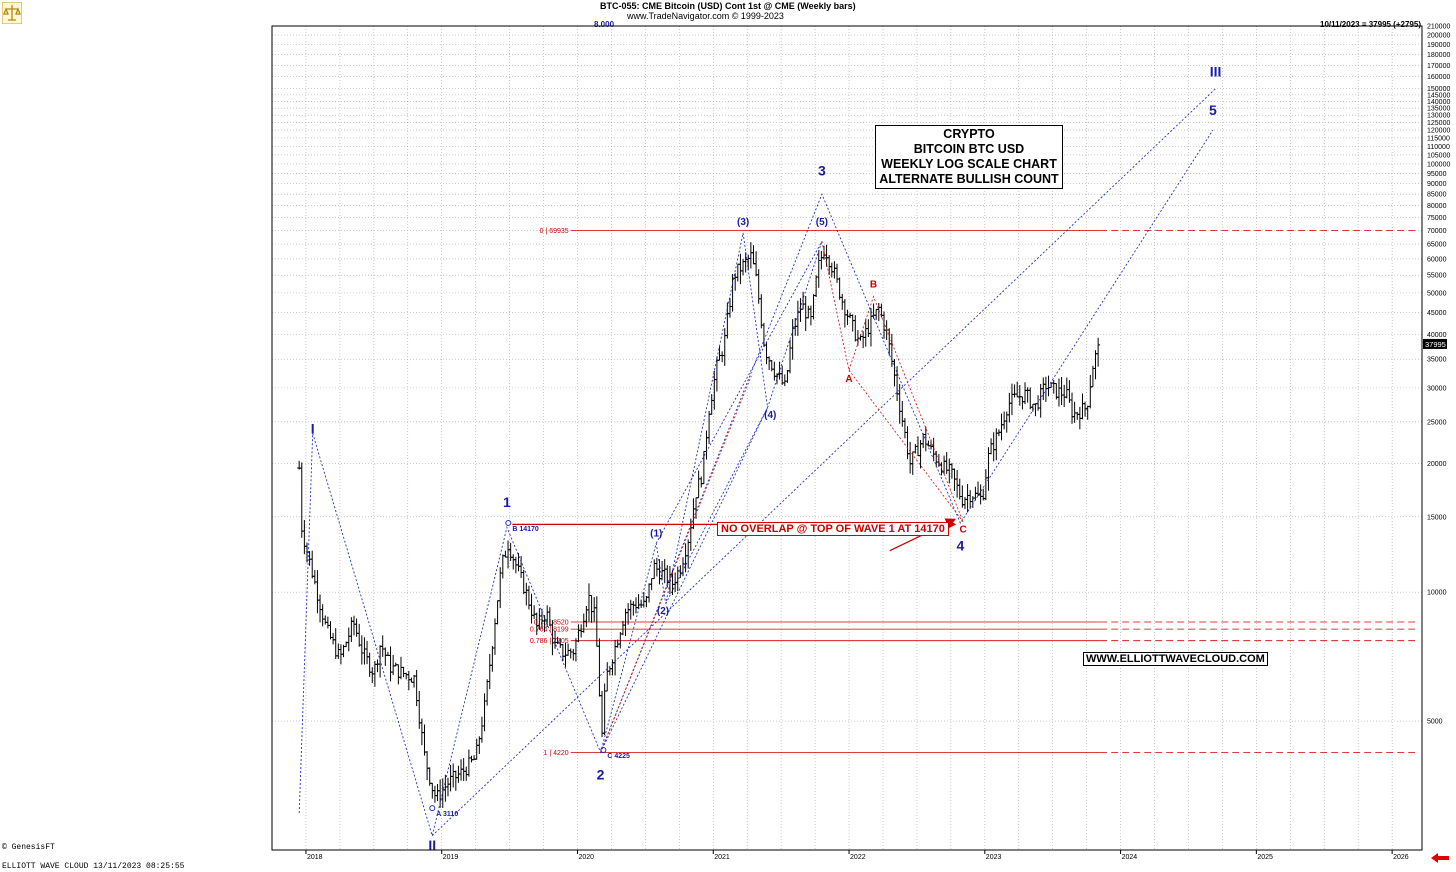 This screenshot has width=1456, height=872. What do you see at coordinates (1437, 593) in the screenshot?
I see `y-tick-label: 10000` at bounding box center [1437, 593].